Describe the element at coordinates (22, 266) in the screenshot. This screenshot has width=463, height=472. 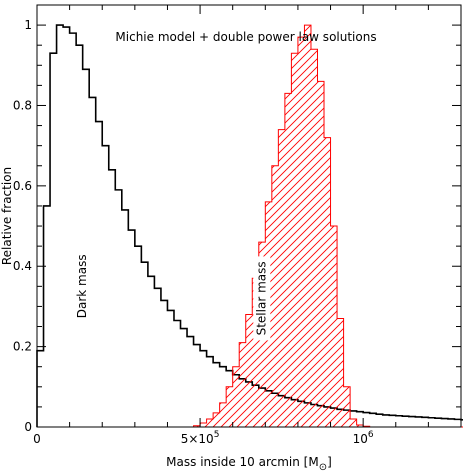
I see `y-tick-label: 0.4` at that location.